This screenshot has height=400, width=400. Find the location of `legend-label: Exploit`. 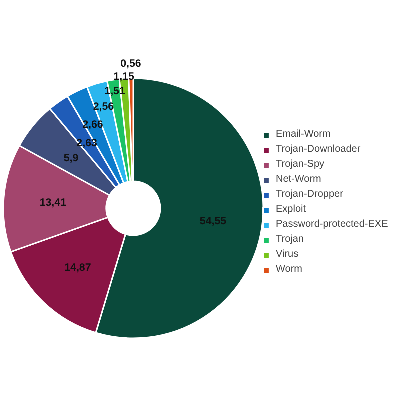

legend-label: Exploit is located at coordinates (291, 209).